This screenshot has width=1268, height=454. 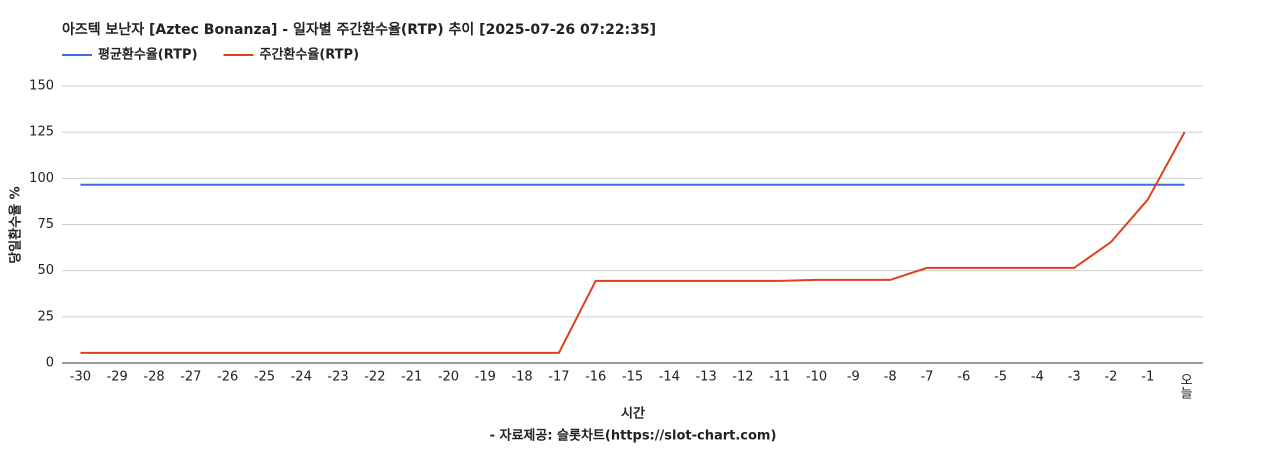 I want to click on x-tick-label: -6, so click(x=963, y=377).